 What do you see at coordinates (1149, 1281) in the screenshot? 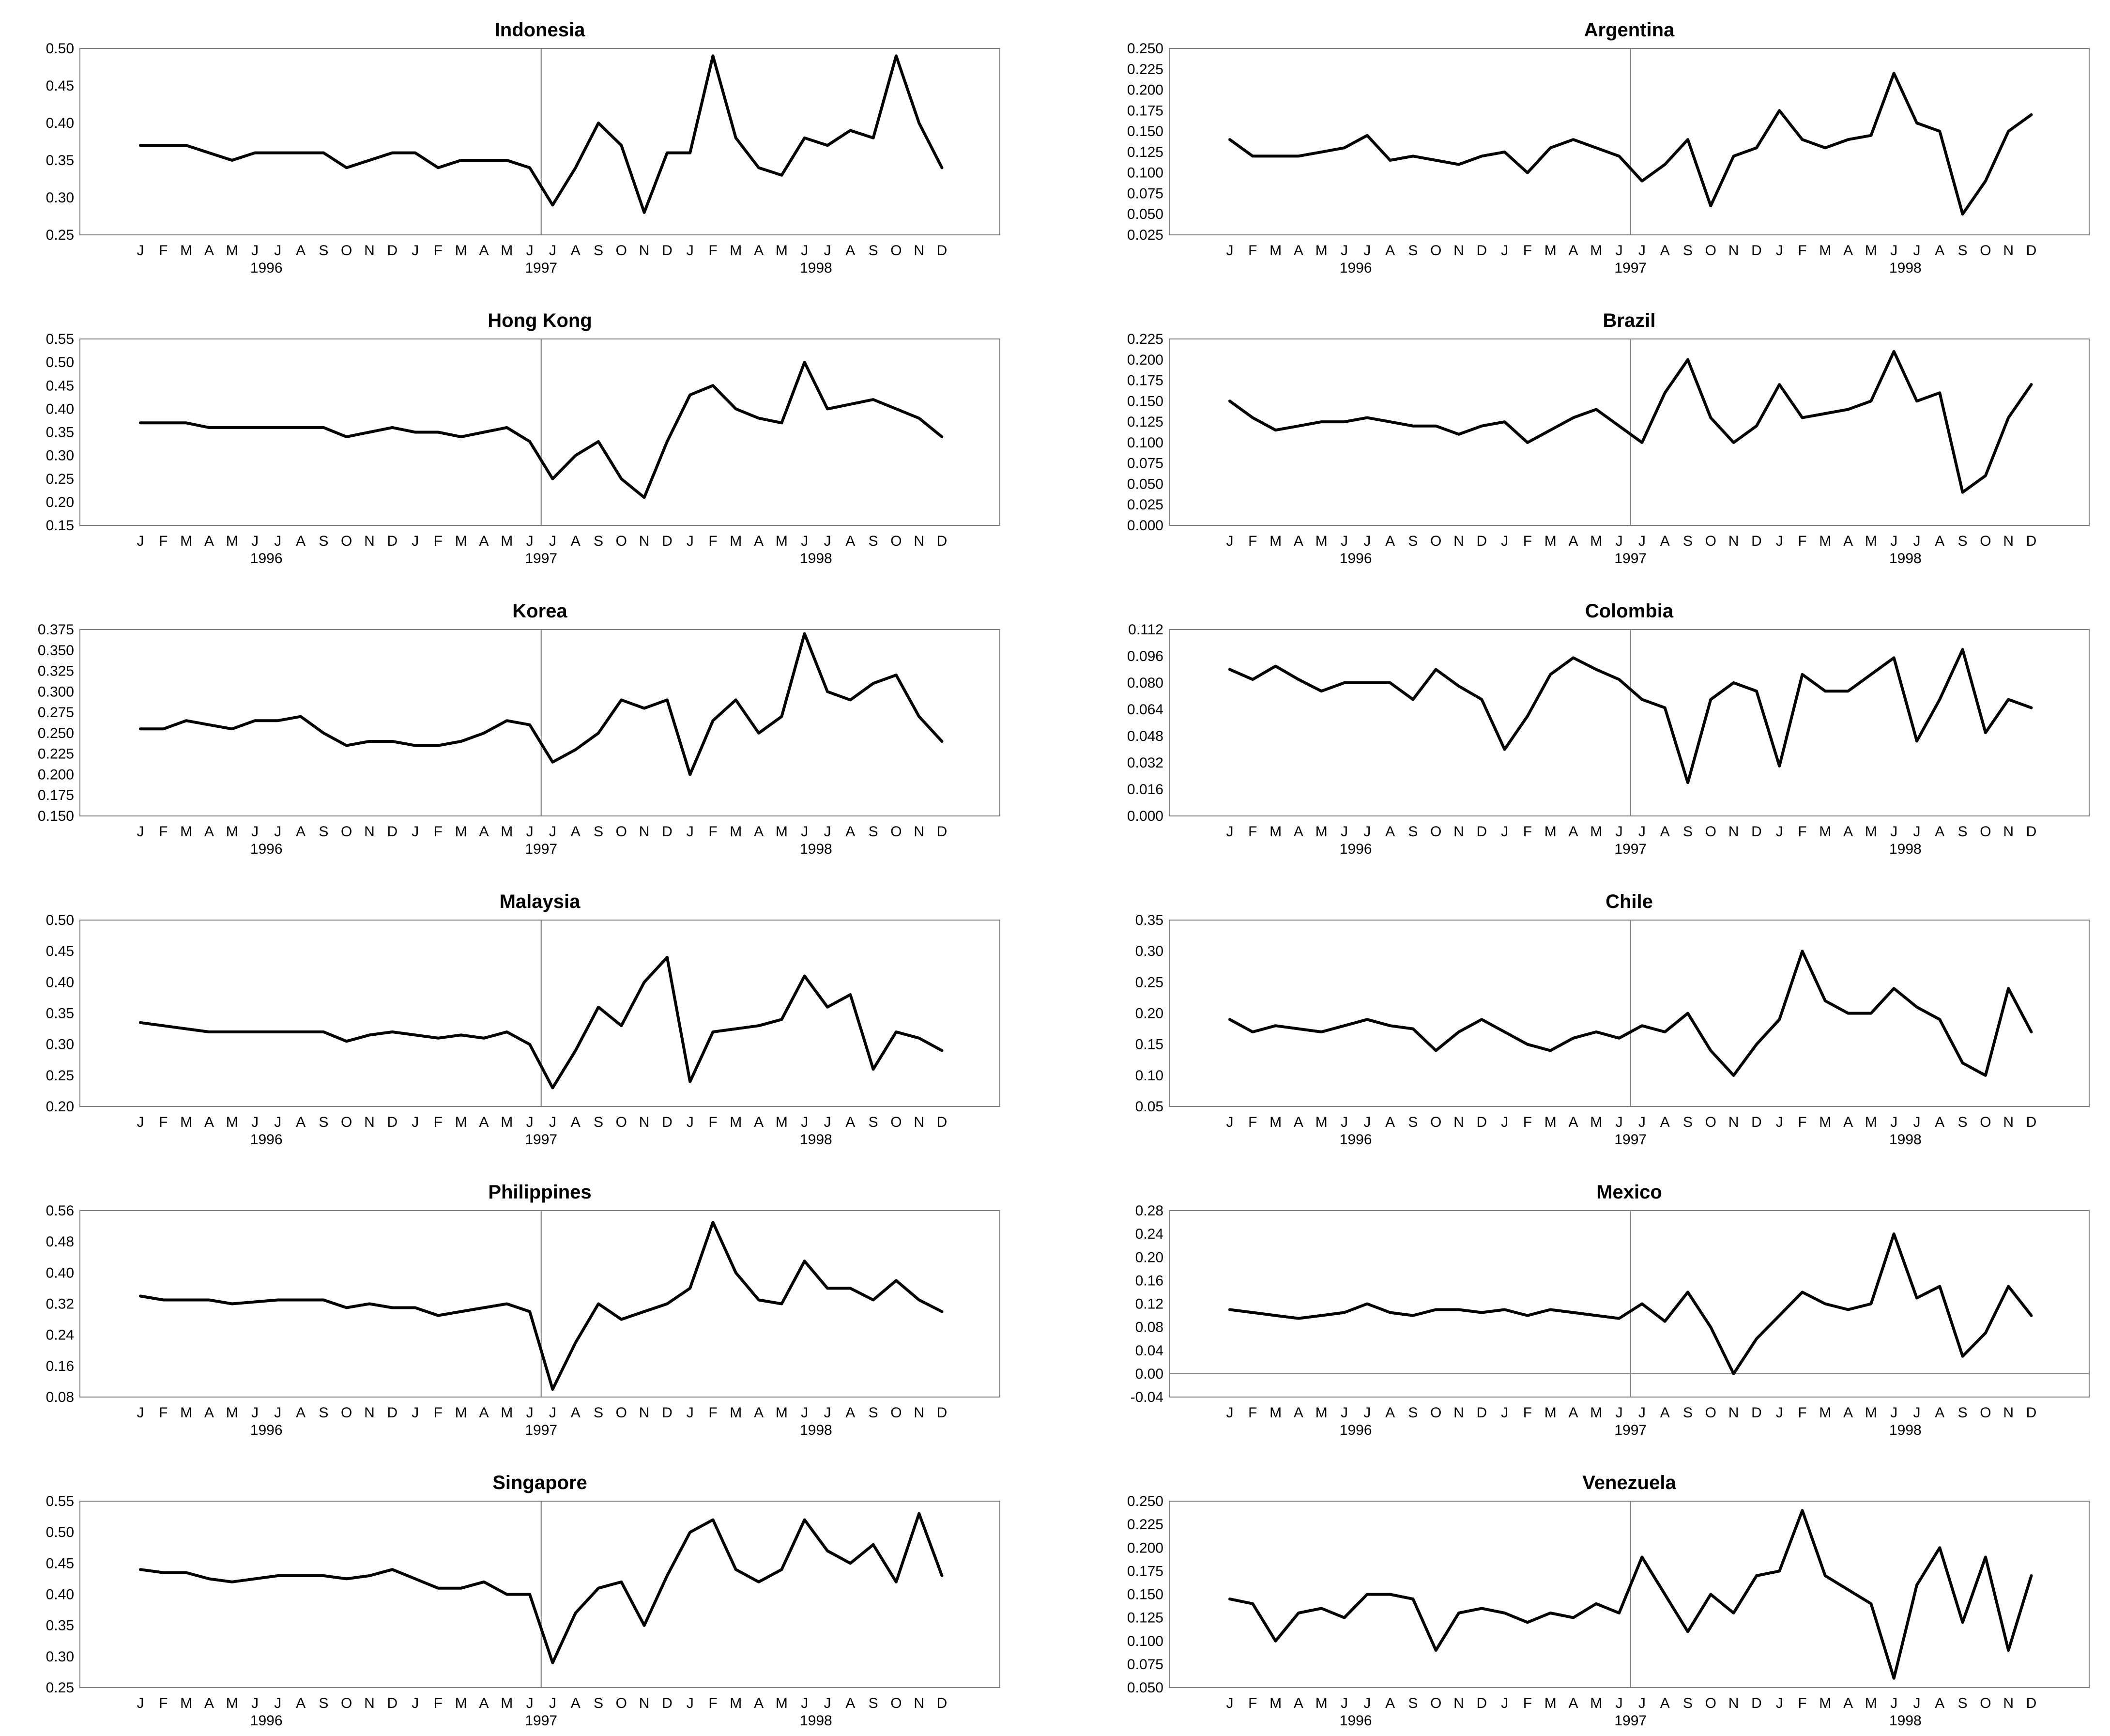
I see `y-tick-label: 0.16` at bounding box center [1149, 1281].